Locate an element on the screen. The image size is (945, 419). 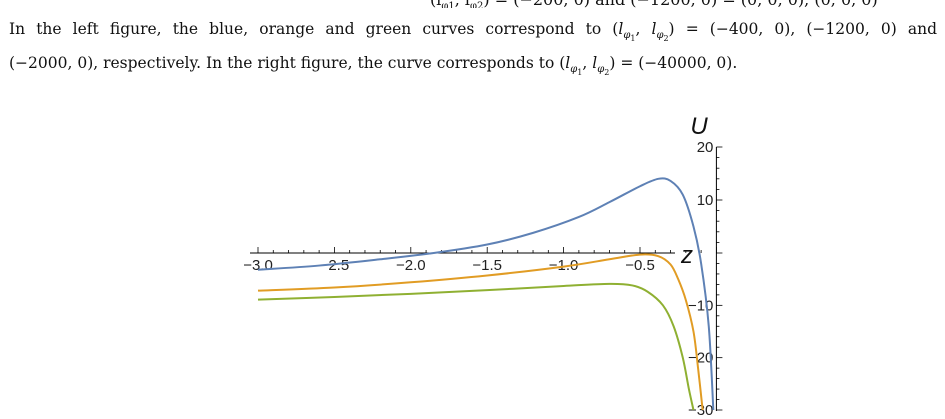
y-tick-label: −20 is located at coordinates (700, 358).